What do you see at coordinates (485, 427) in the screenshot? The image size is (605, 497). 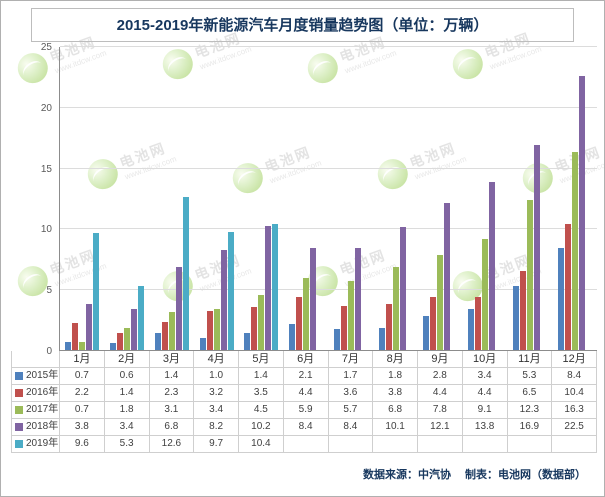 I see `table-cell: 13.8` at bounding box center [485, 427].